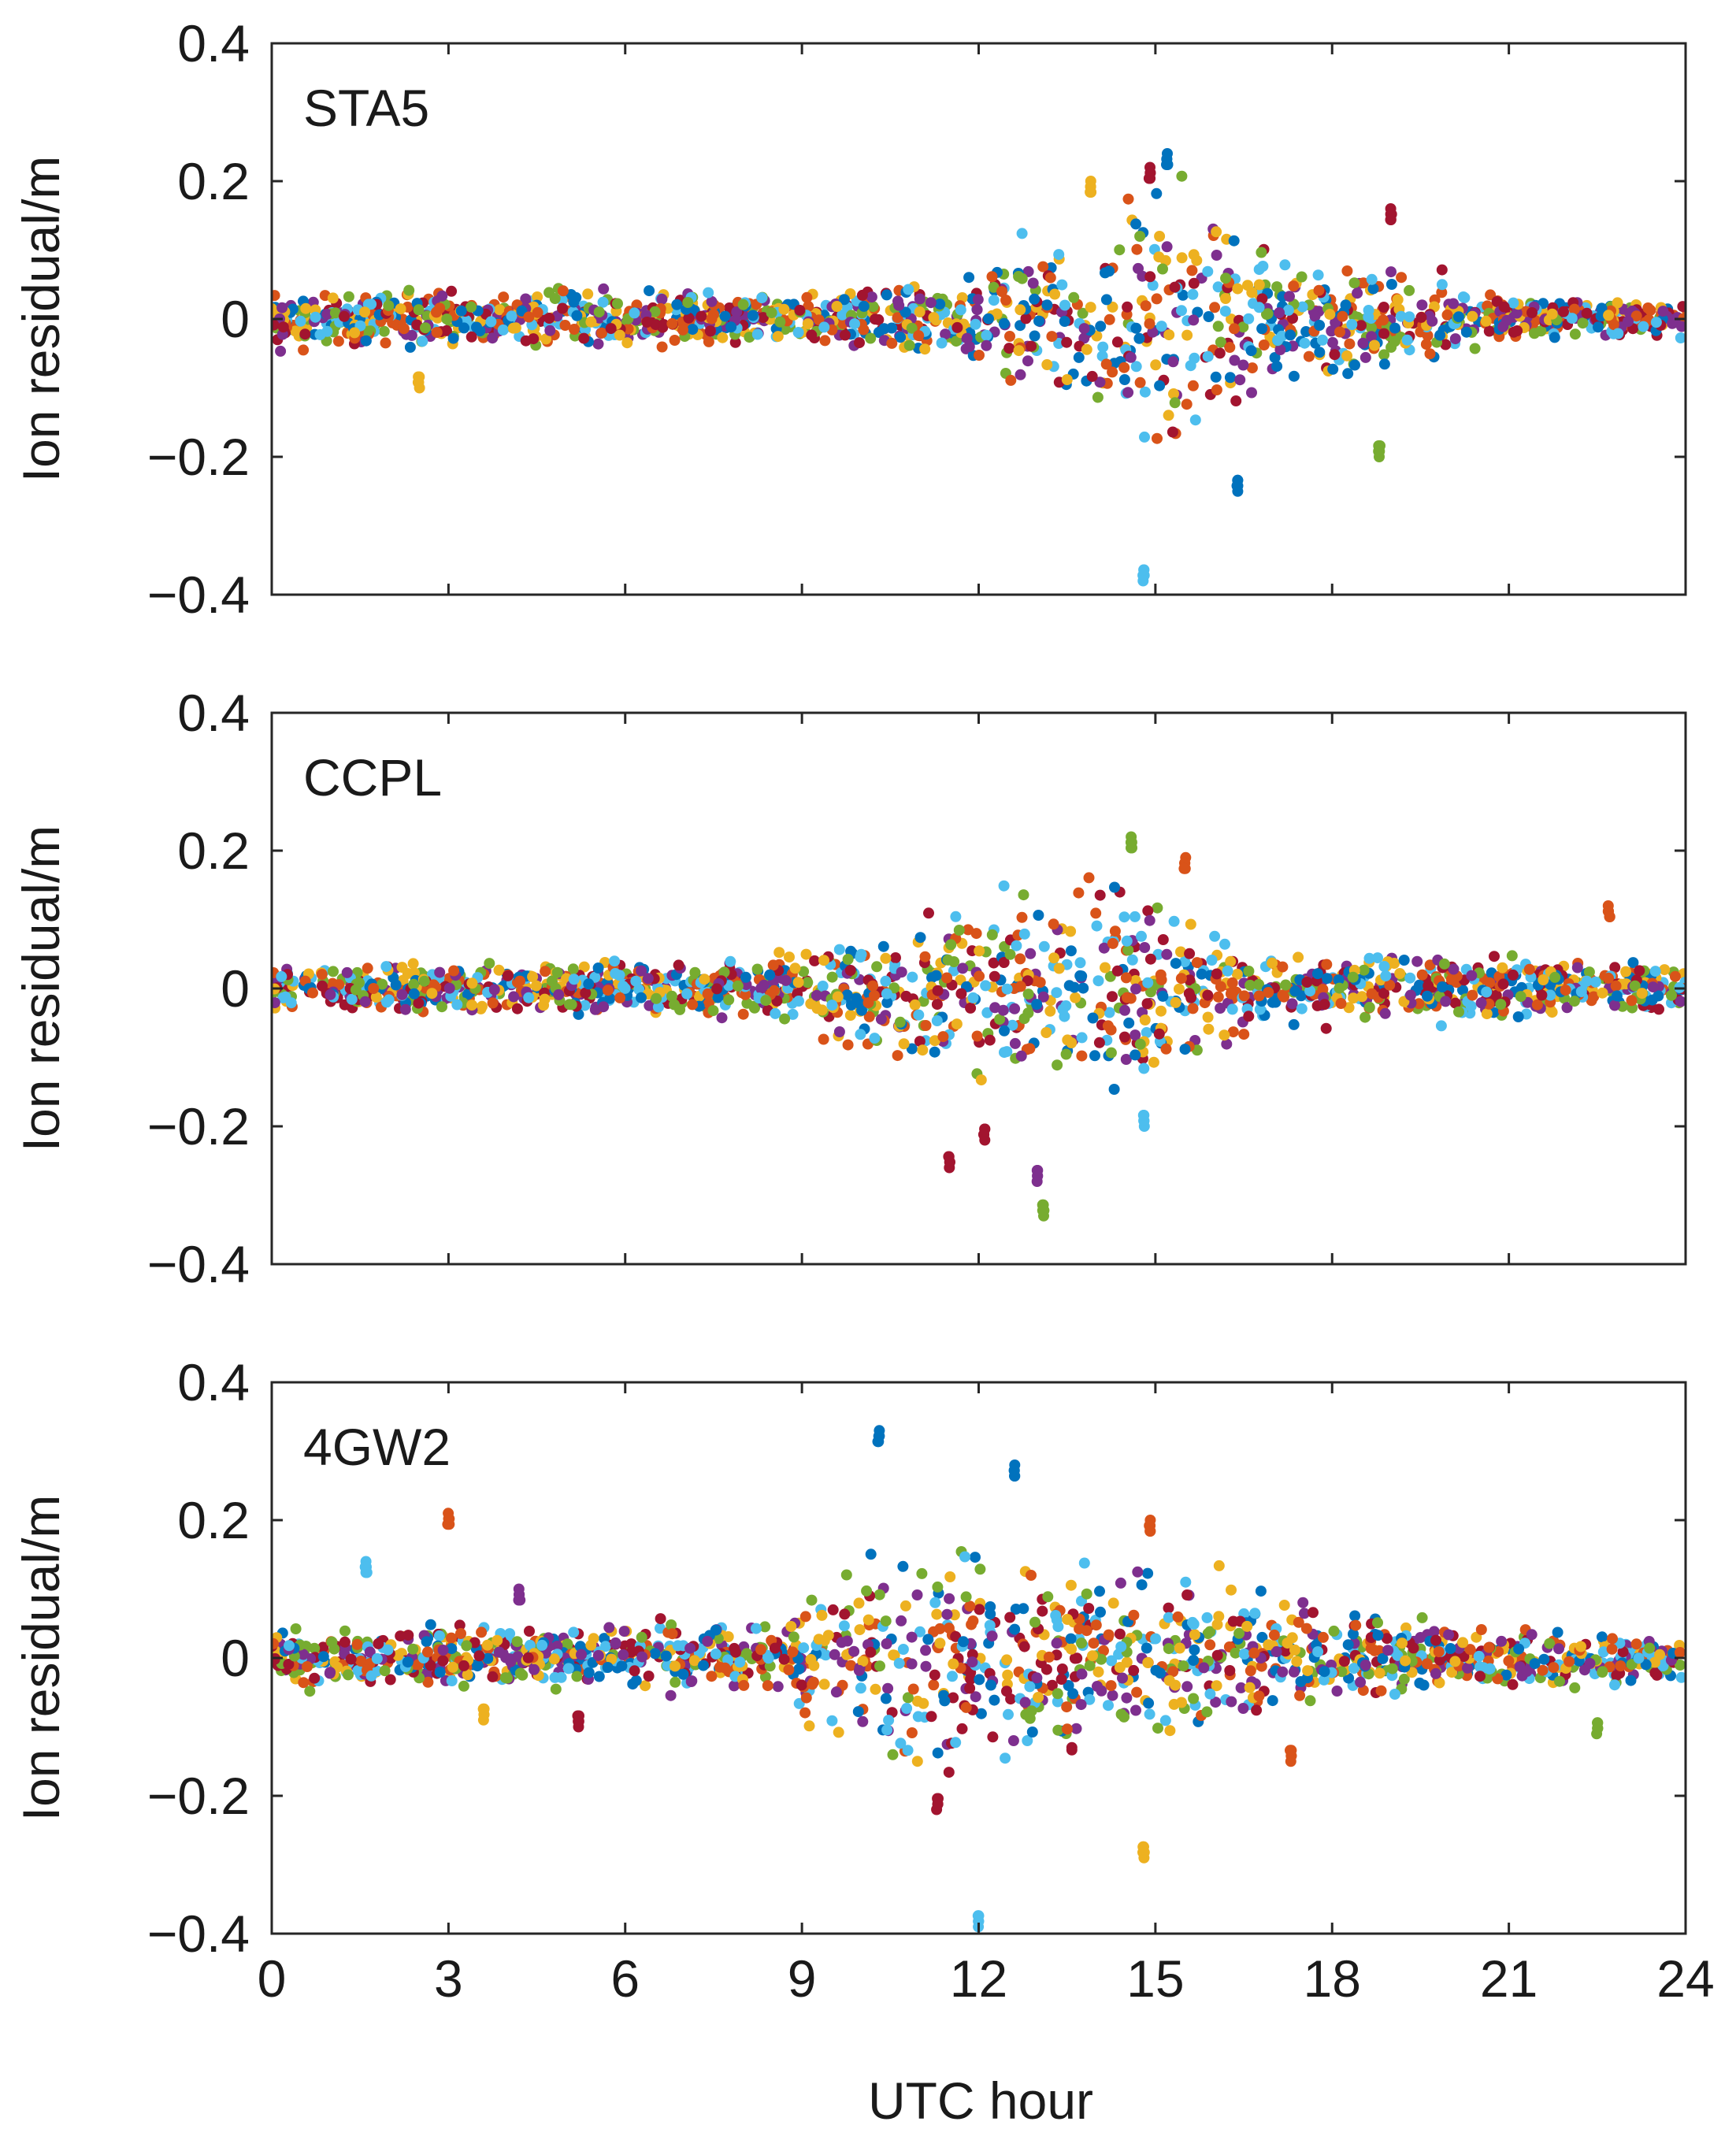 This screenshot has height=2140, width=1736. Describe the element at coordinates (199, 1933) in the screenshot. I see `y-tick-label: −0.4` at that location.